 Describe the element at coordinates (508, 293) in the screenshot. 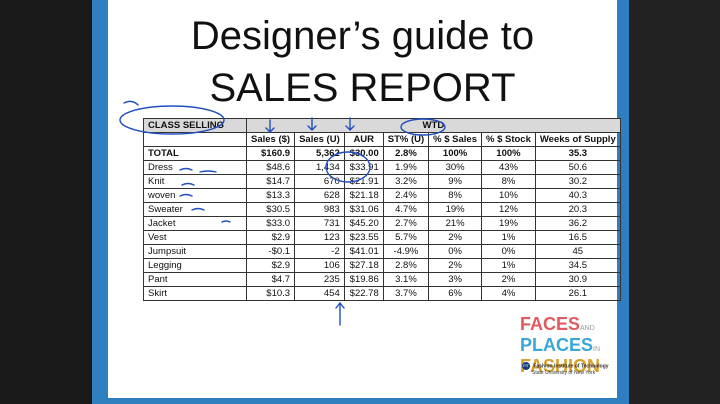

I see `cell: 4%` at that location.